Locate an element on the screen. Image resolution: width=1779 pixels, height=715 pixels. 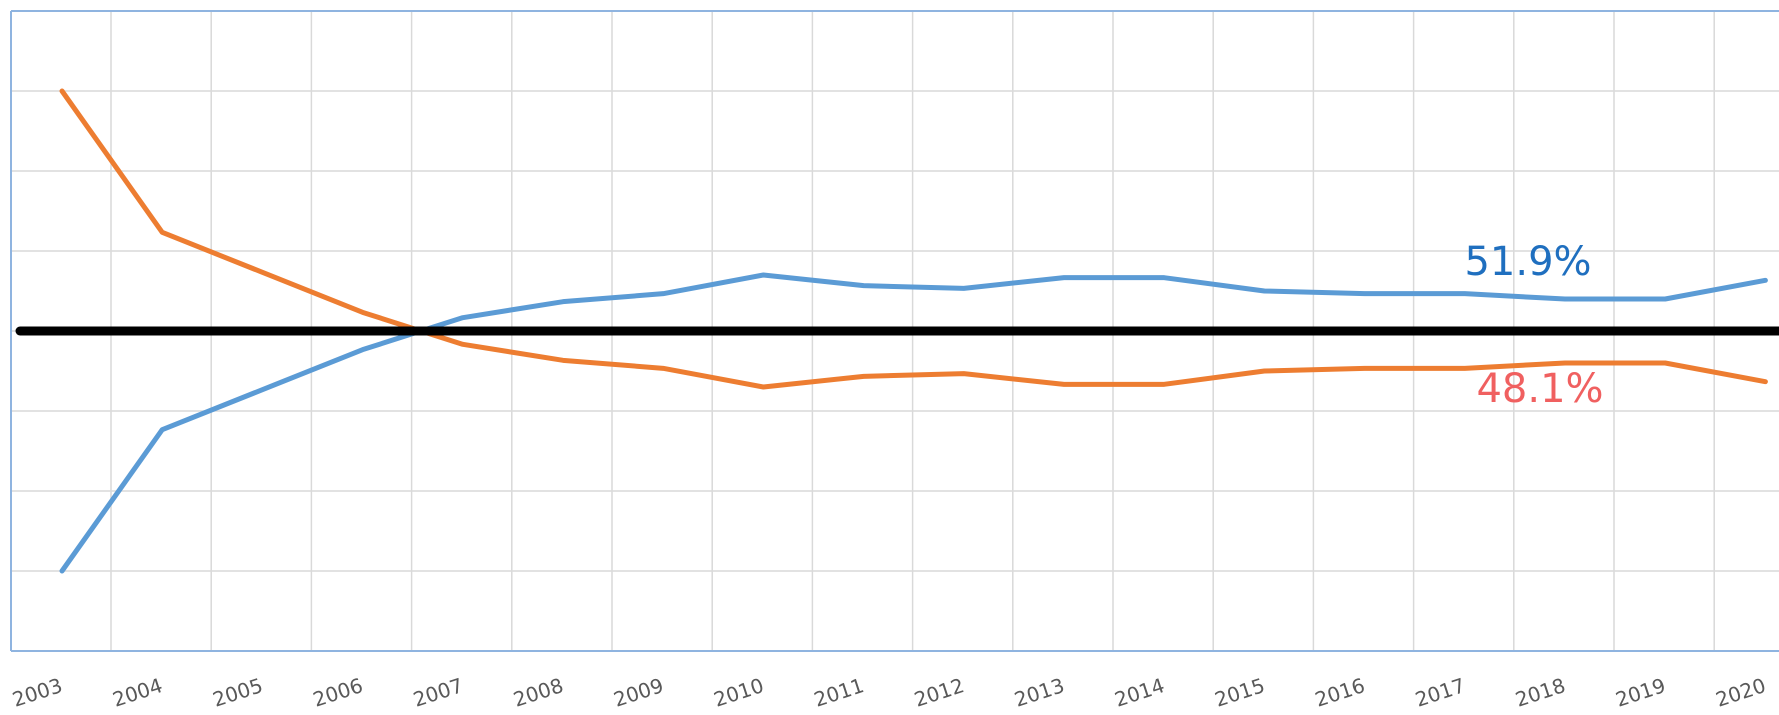
x-tick-label: 2011 is located at coordinates (839, 692).